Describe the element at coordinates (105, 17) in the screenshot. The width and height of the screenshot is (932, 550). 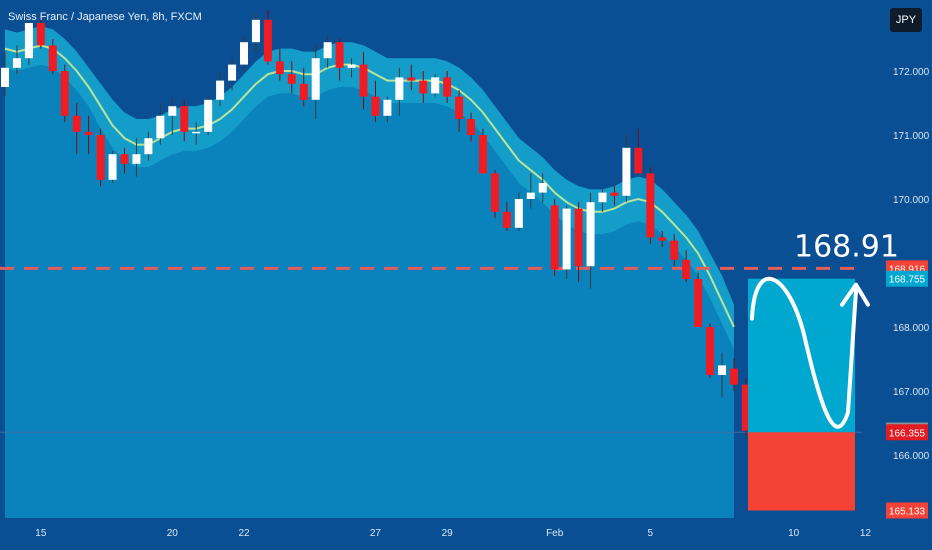
I see `chart-title: Swiss Franc / Japanese Yen, 8h, FXCM` at that location.